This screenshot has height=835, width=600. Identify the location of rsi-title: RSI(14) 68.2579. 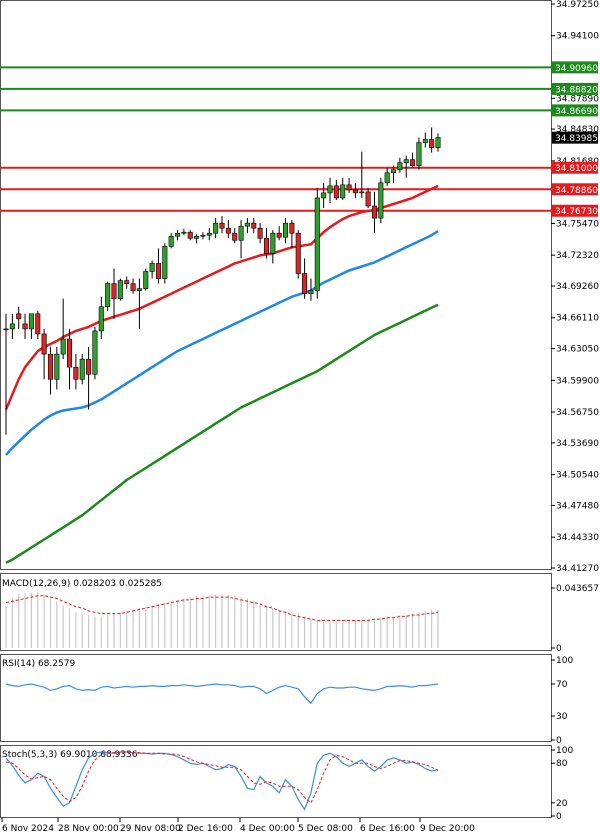
(38, 664).